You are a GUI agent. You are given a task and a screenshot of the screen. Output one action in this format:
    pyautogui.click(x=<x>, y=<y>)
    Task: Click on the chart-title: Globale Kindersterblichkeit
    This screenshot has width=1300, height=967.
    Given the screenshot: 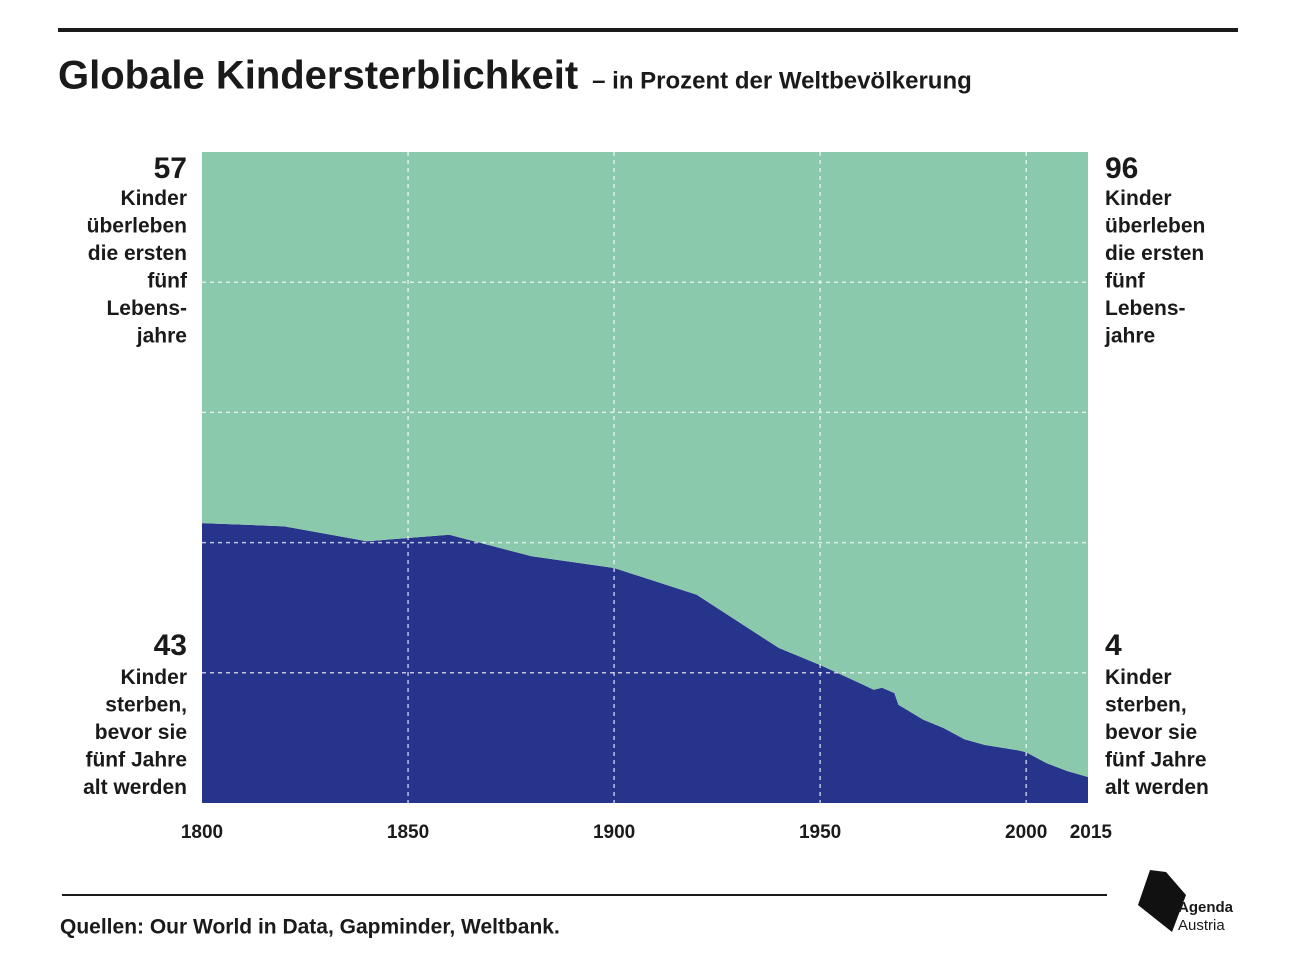 What is the action you would take?
    pyautogui.click(x=318, y=76)
    